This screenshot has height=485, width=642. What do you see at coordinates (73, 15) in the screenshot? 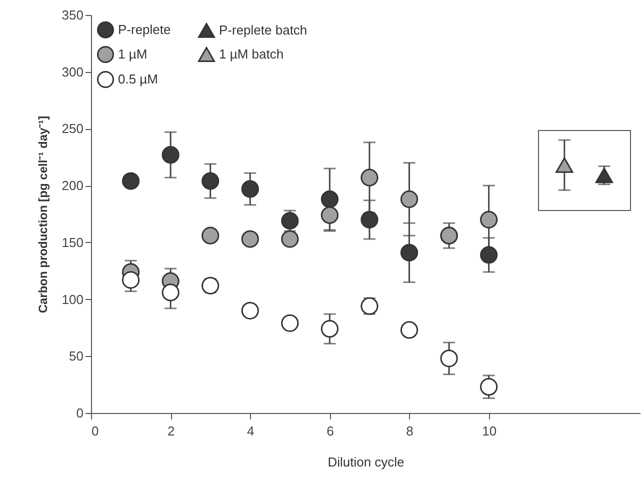
I see `y-tick-label: 350` at bounding box center [73, 15].